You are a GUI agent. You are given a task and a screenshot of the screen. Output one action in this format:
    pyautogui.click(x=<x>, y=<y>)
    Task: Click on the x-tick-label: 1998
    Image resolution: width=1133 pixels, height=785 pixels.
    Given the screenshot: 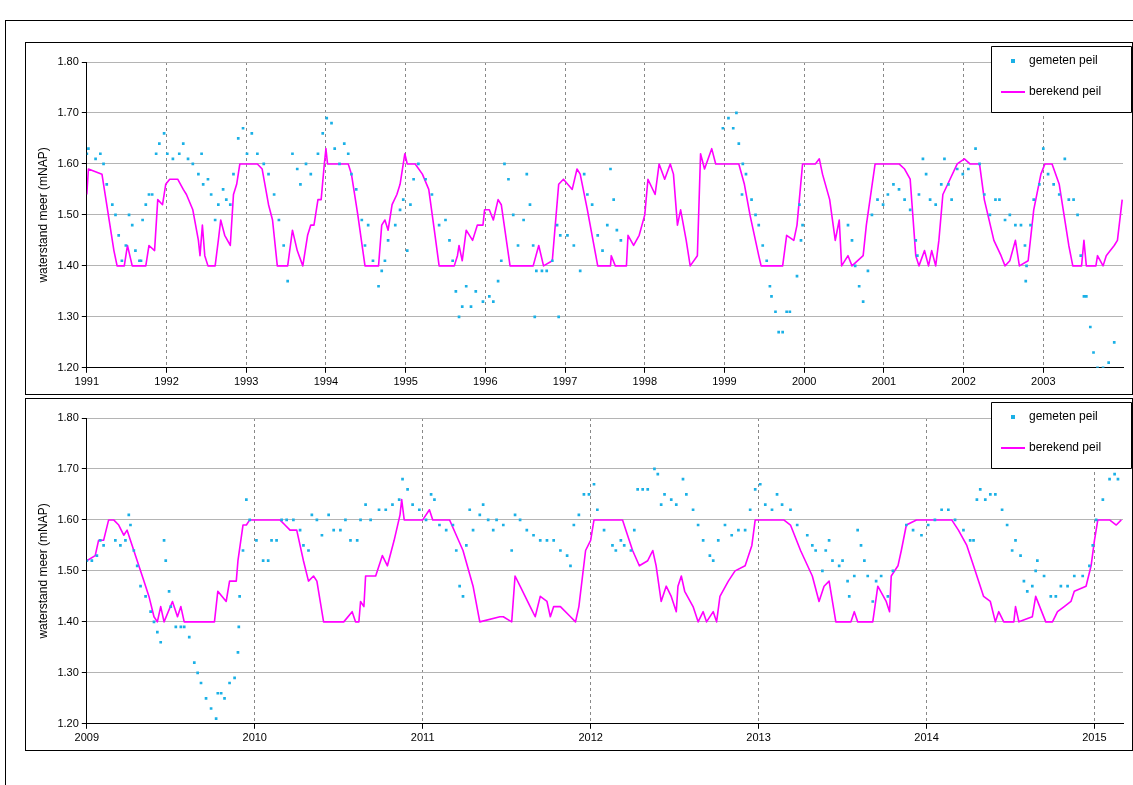 What is the action you would take?
    pyautogui.click(x=644, y=381)
    